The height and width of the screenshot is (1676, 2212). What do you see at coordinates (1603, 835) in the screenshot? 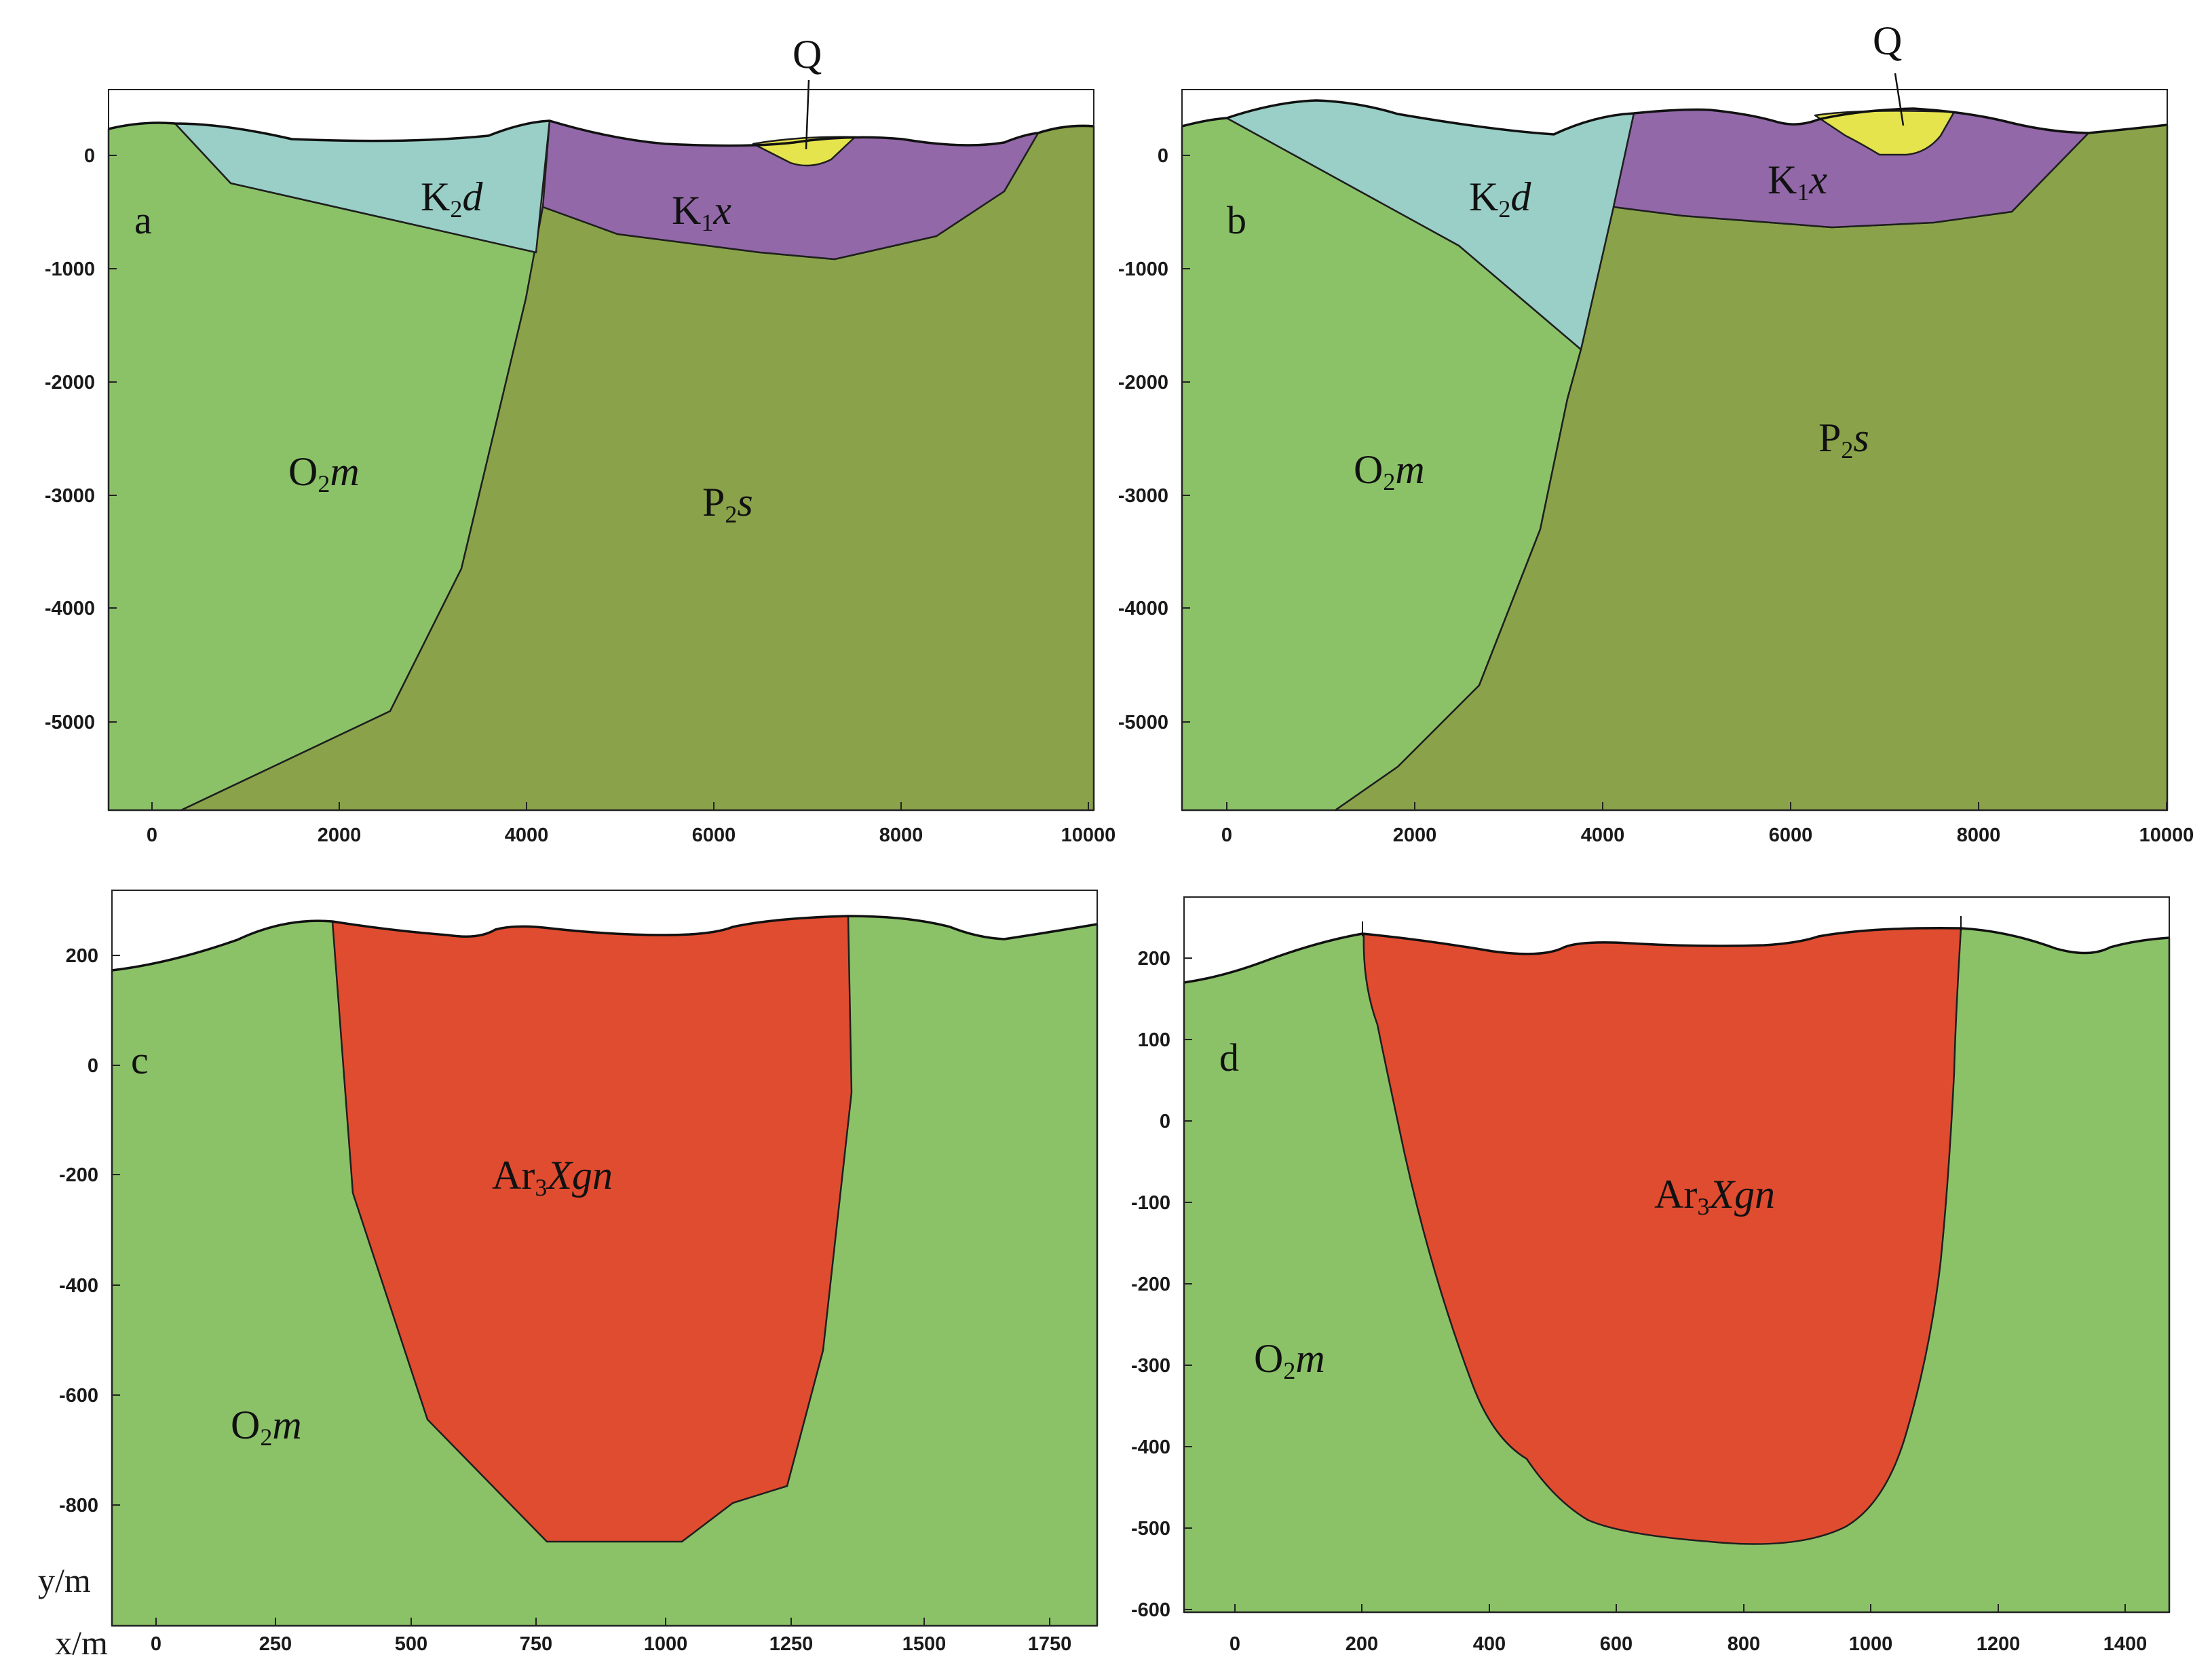
I see `panel-b-xtick-2: 4000` at bounding box center [1603, 835].